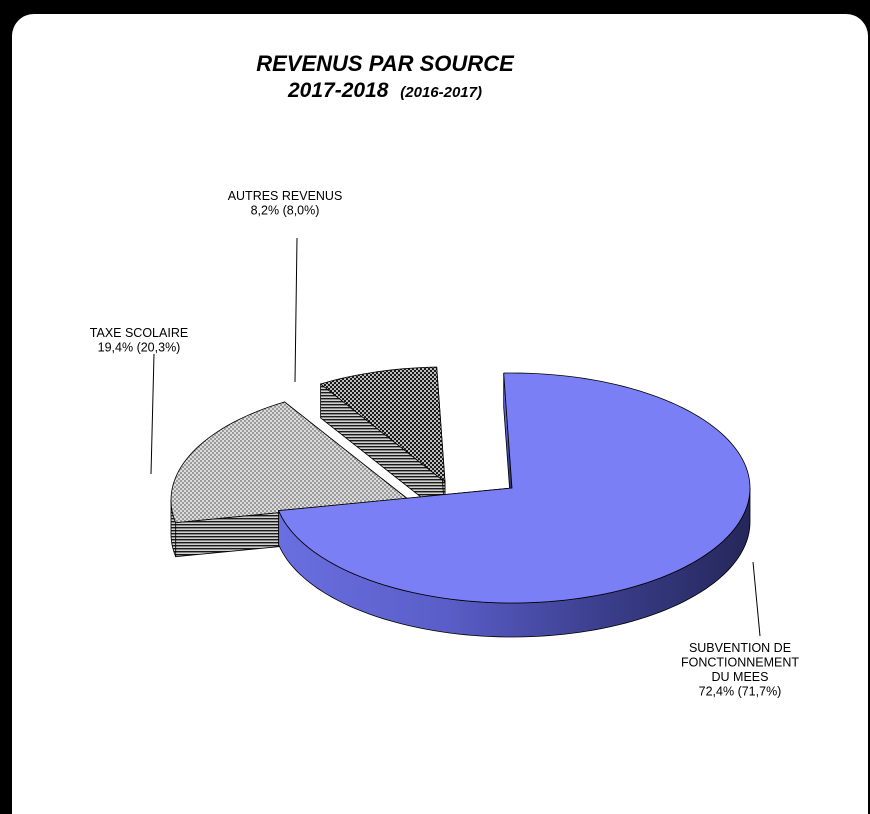 This screenshot has width=870, height=814. What do you see at coordinates (756, 599) in the screenshot?
I see `leader-subvention` at bounding box center [756, 599].